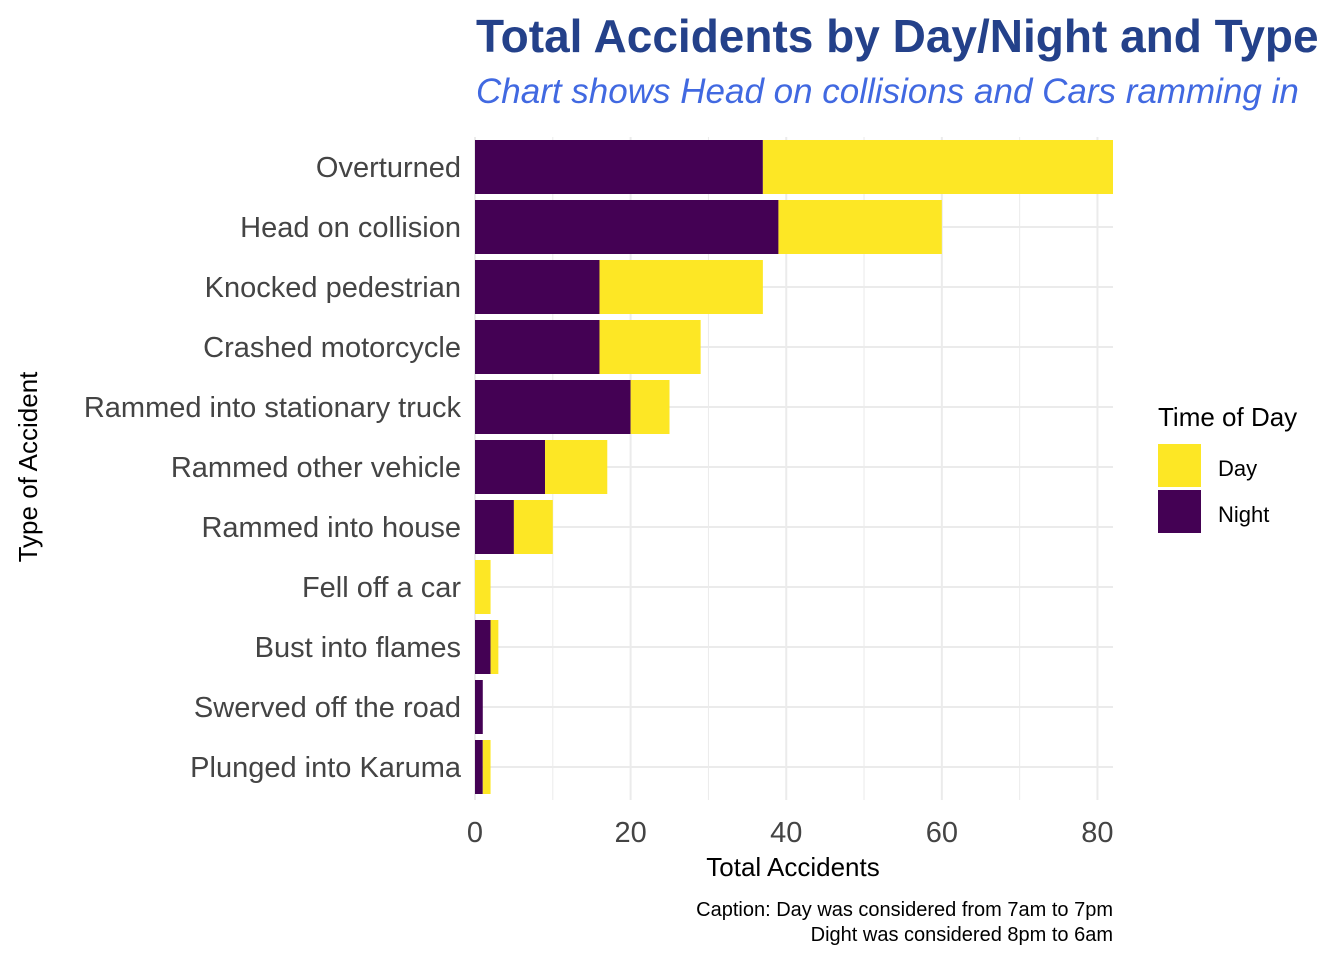  What do you see at coordinates (331, 528) in the screenshot?
I see `category-label: Rammed into house` at bounding box center [331, 528].